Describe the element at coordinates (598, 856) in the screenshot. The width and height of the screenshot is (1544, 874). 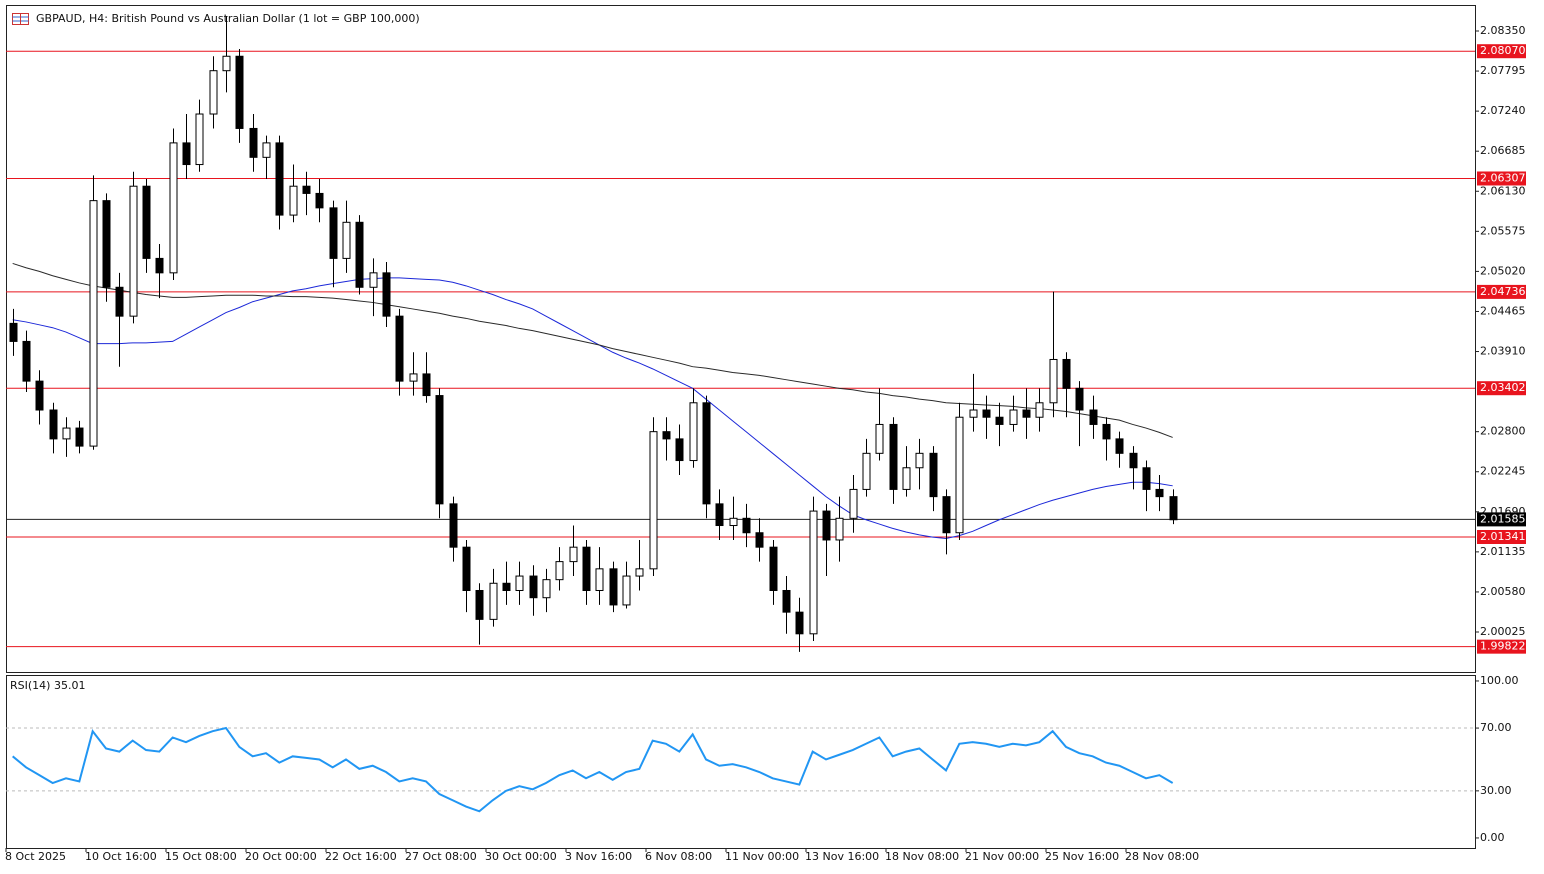
I see `x-tick-label: 3 Nov 16:00` at that location.